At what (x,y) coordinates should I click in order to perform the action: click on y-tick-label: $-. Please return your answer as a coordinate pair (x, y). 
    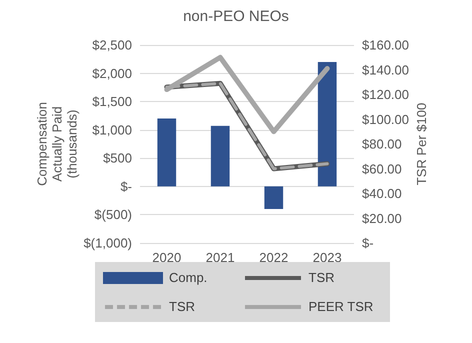
    Looking at the image, I should click on (126, 186).